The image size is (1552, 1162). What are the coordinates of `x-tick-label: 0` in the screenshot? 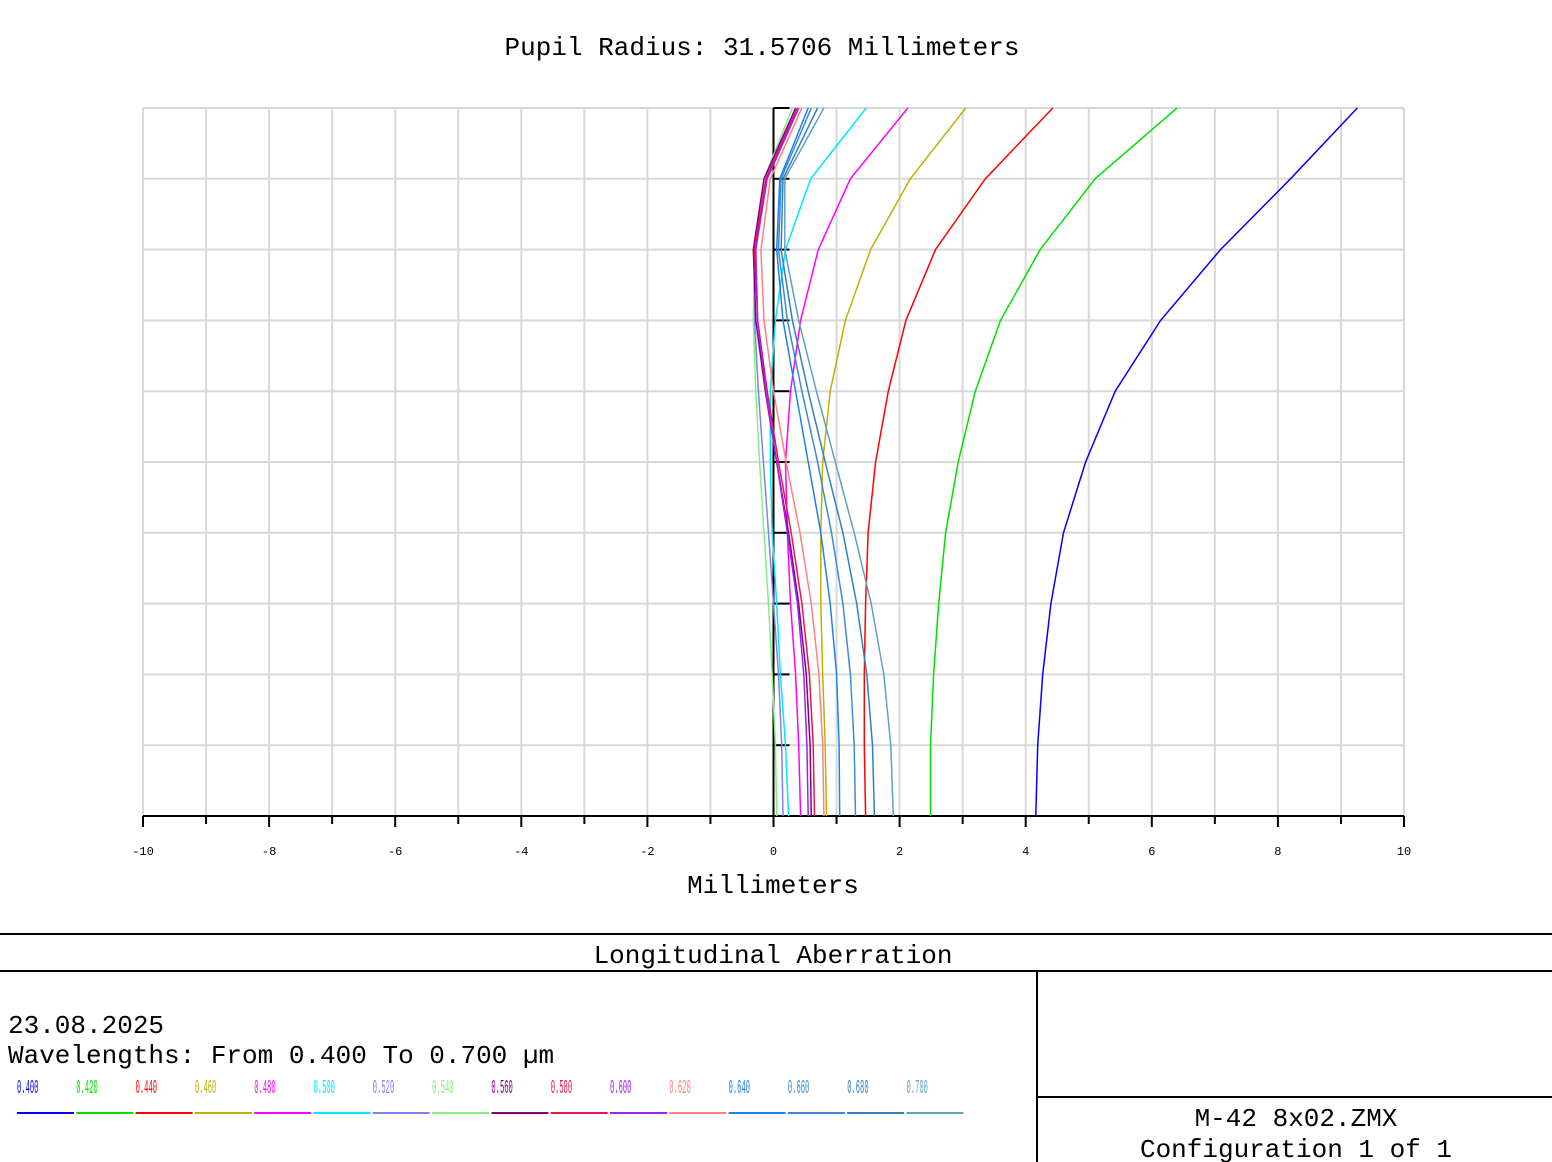 It's located at (773, 852).